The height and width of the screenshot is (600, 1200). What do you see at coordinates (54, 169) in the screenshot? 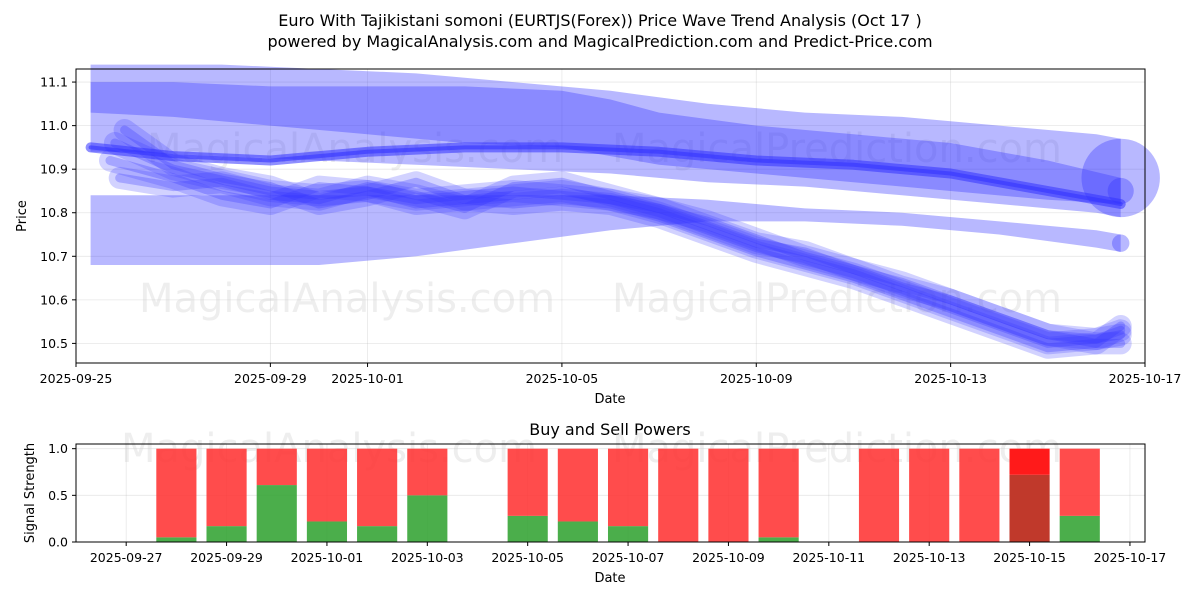
I see `price-y-tick-label-4: 10.9` at bounding box center [54, 169].